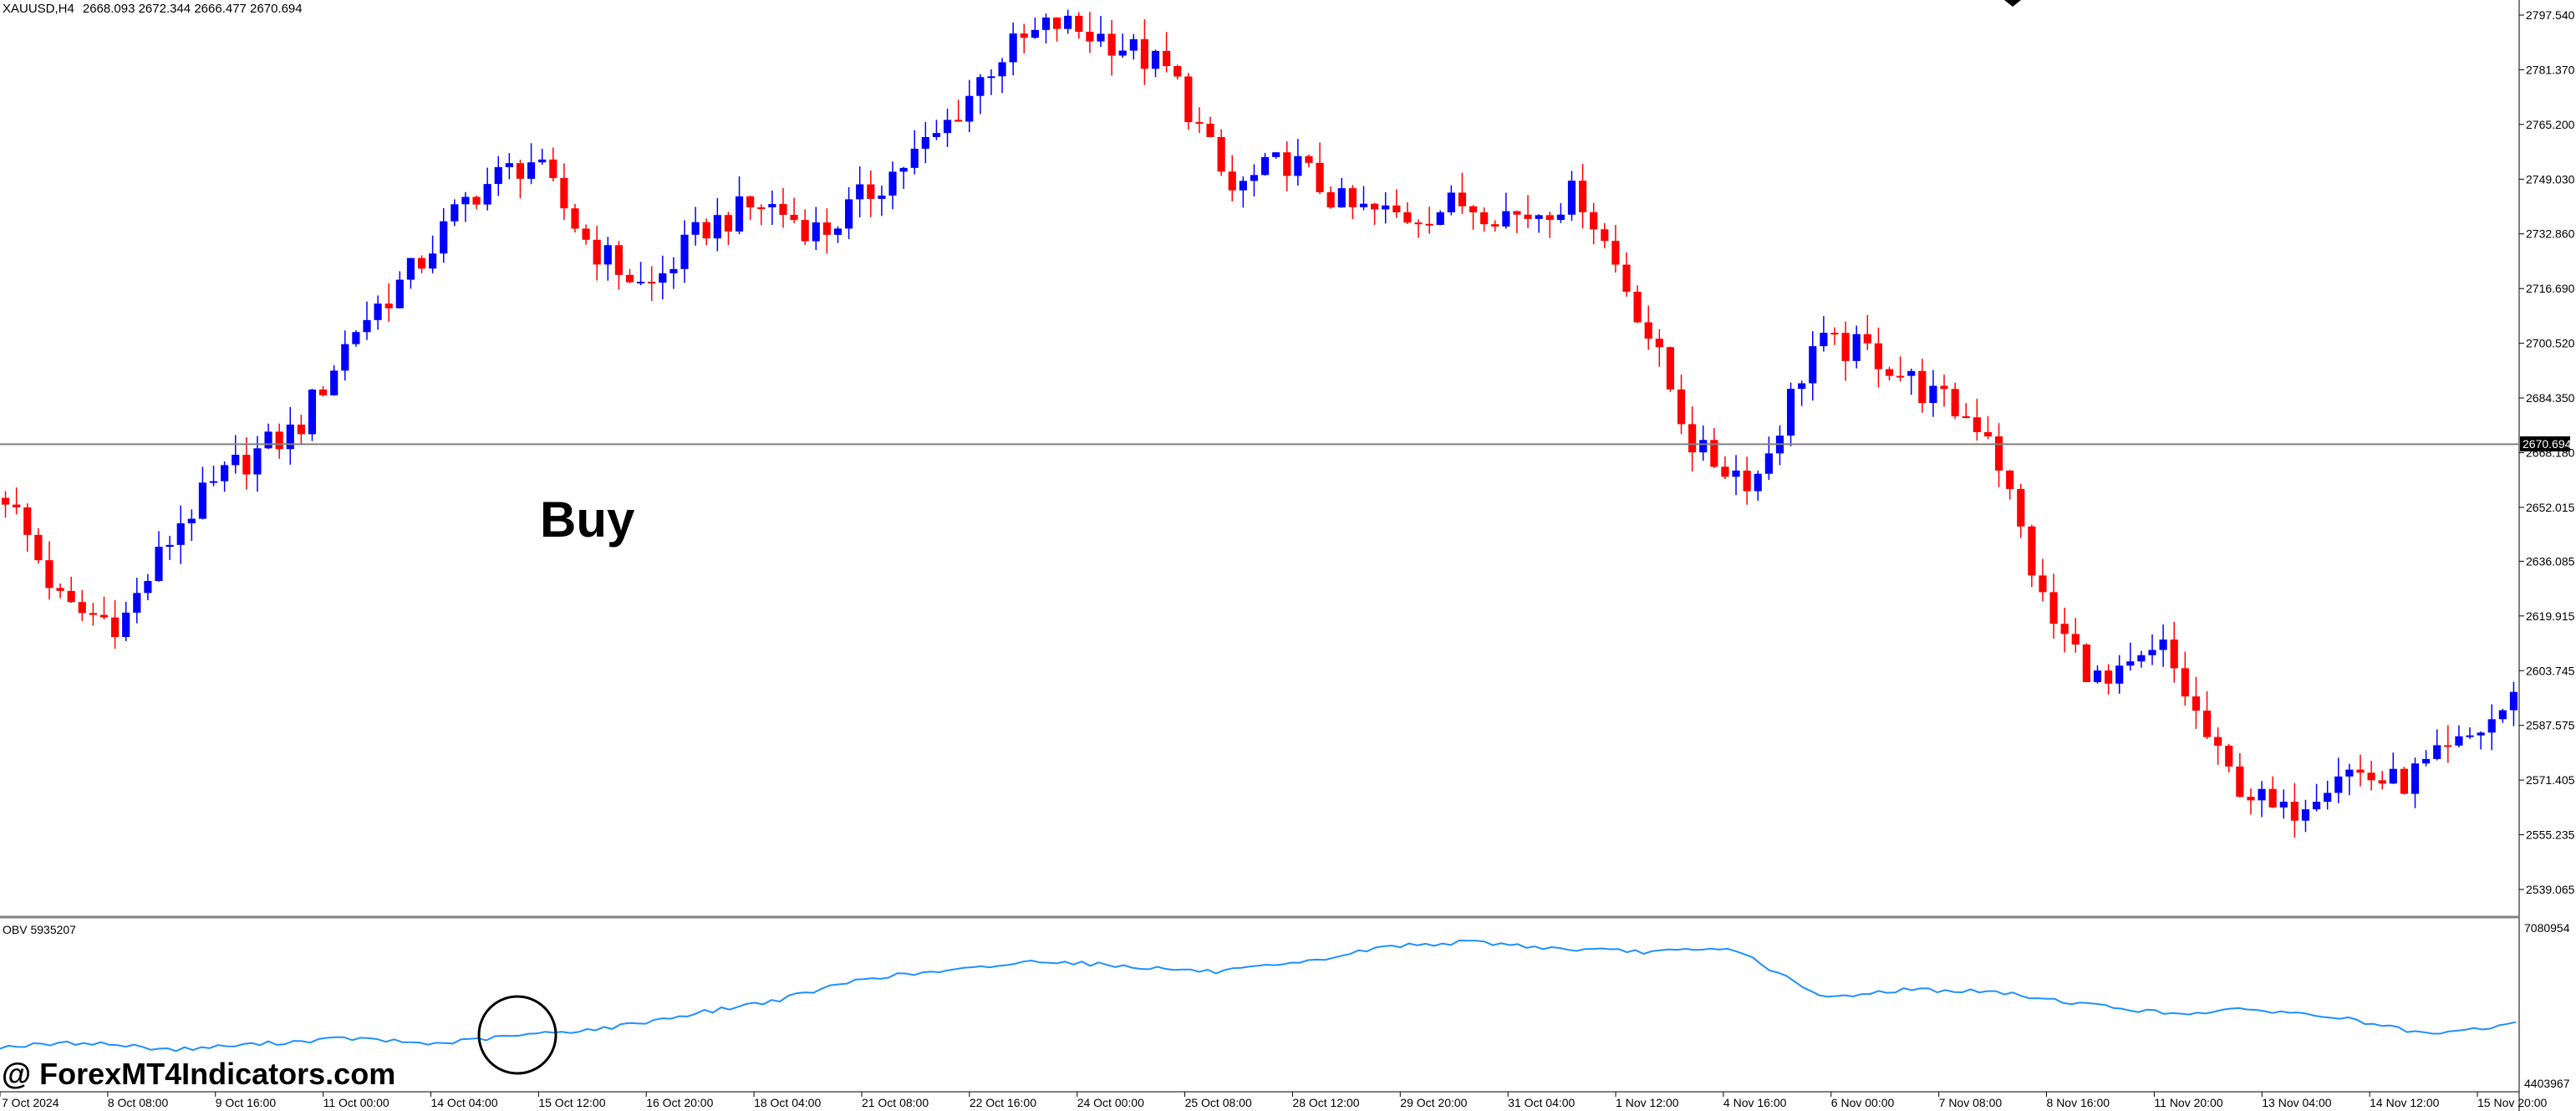 The height and width of the screenshot is (1111, 2576). I want to click on time-tick-label: 15 Oct 12:00, so click(571, 1102).